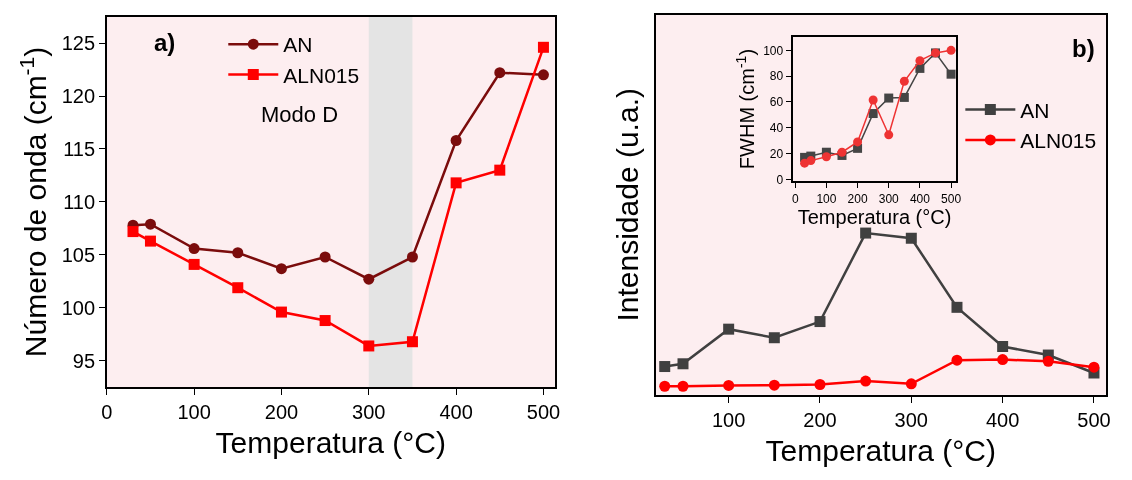 The height and width of the screenshot is (480, 1132). Describe the element at coordinates (78, 43) in the screenshot. I see `y-tick-label: 125` at that location.